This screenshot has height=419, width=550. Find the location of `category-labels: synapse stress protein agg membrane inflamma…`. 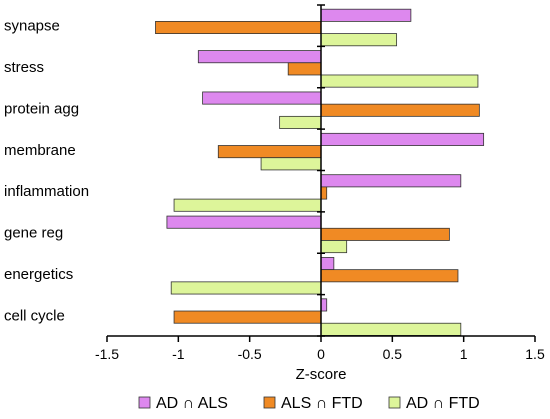

category-labels: synapse stress protein agg membrane inflamma… is located at coordinates (46, 171).